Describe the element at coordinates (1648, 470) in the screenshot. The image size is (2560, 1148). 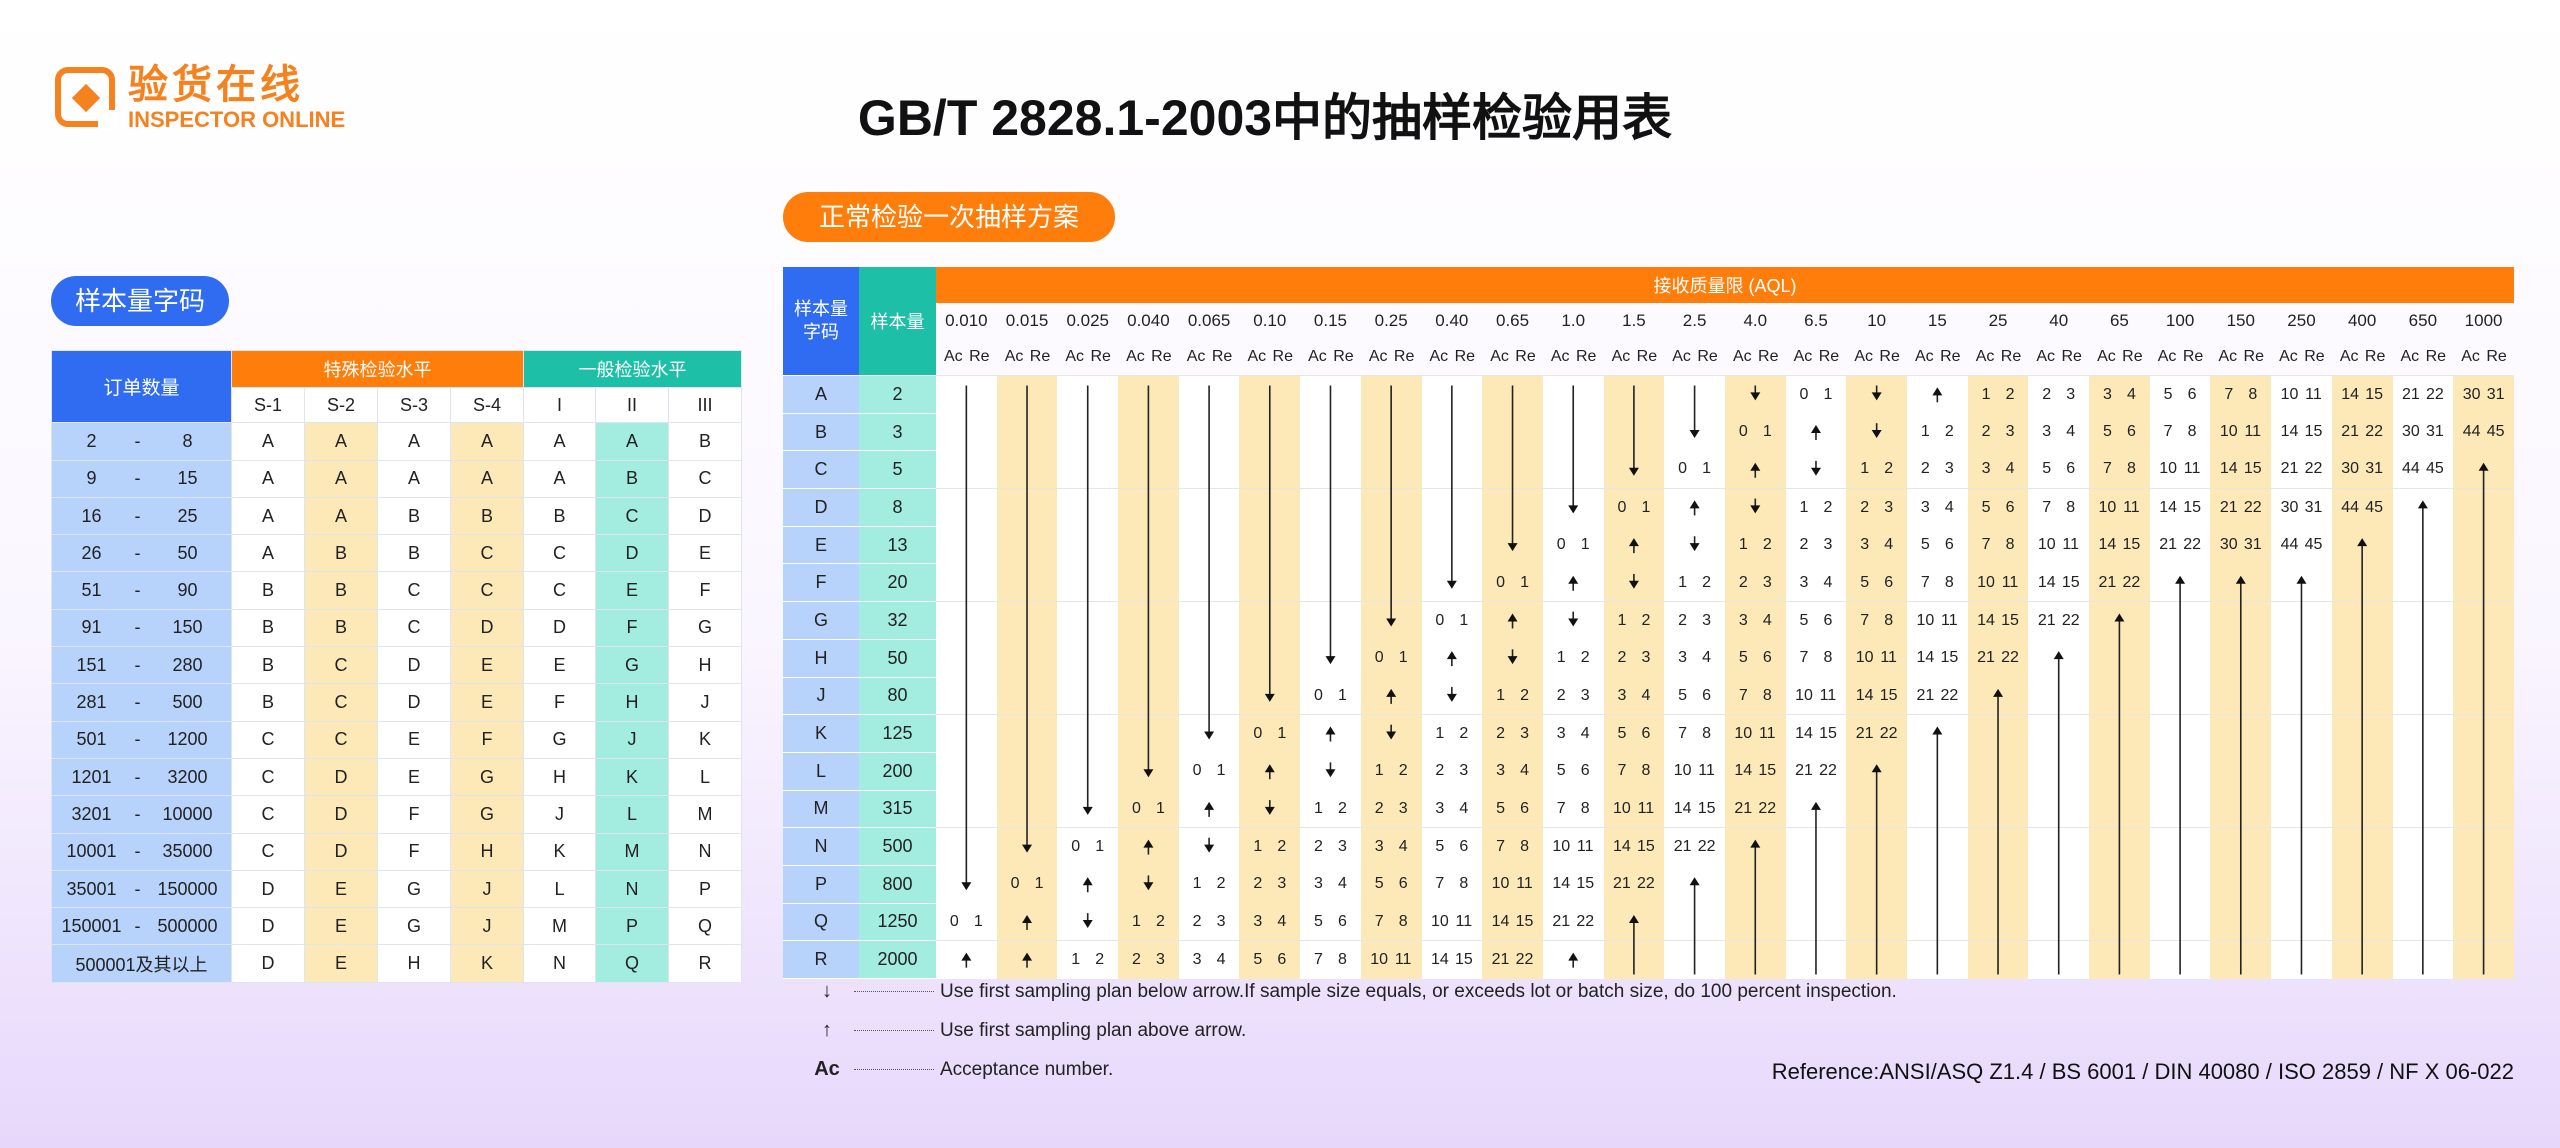
I see `plan-row: C 5 0 1 1 2 2 3 3 4 5 6 7 8 10 11 14 15 21 22 30 31 44 45` at that location.